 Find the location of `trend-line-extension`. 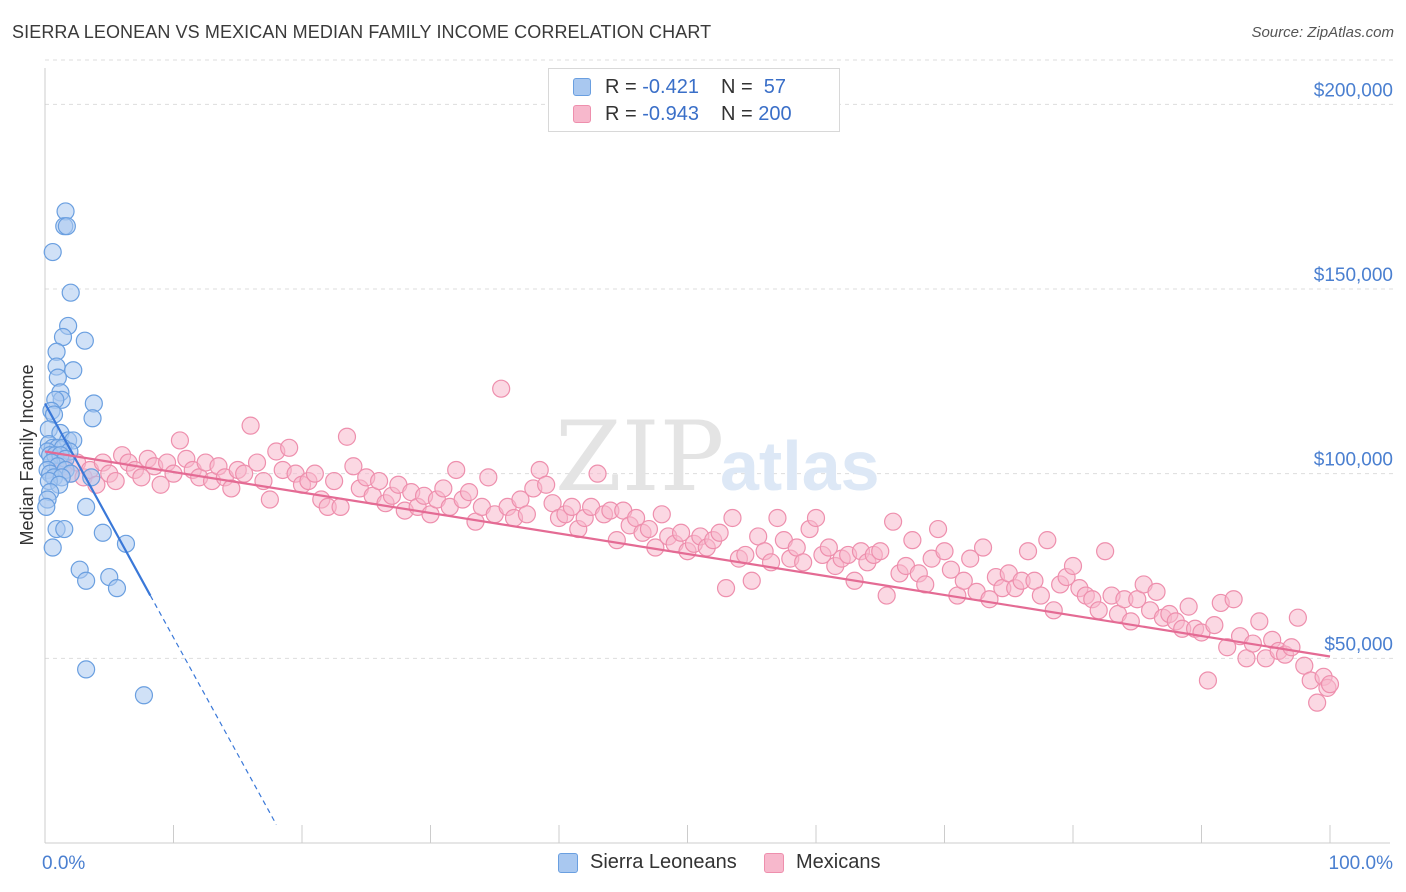

trend-line-extension is located at coordinates (213, 710).